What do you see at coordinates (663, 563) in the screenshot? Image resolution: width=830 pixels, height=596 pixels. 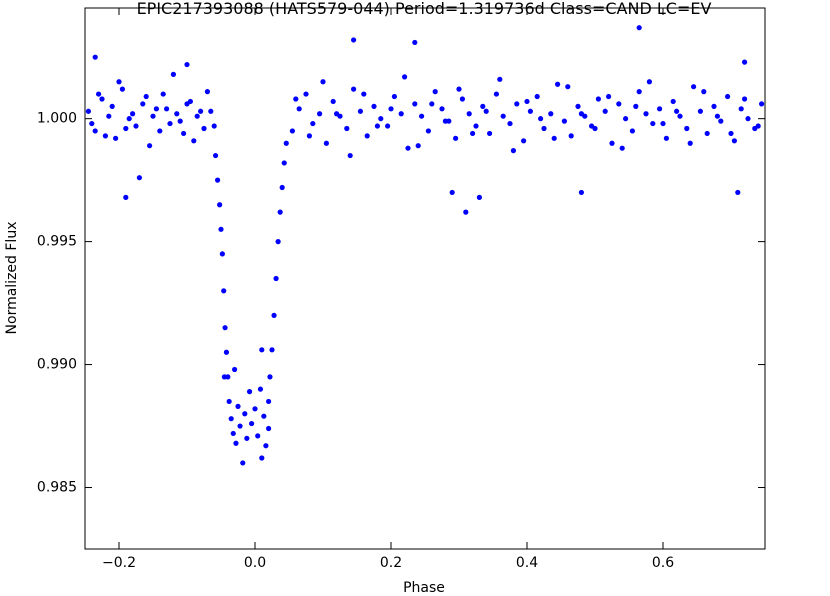 I see `x-tick-label: 0.6` at bounding box center [663, 563].